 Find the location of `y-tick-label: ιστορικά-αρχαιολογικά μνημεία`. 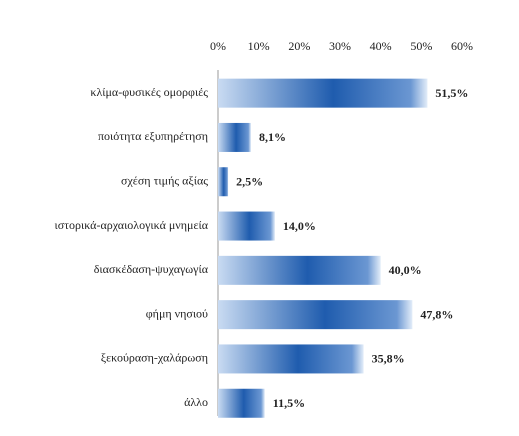

y-tick-label: ιστορικά-αρχαιολογικά μνημεία is located at coordinates (131, 225).